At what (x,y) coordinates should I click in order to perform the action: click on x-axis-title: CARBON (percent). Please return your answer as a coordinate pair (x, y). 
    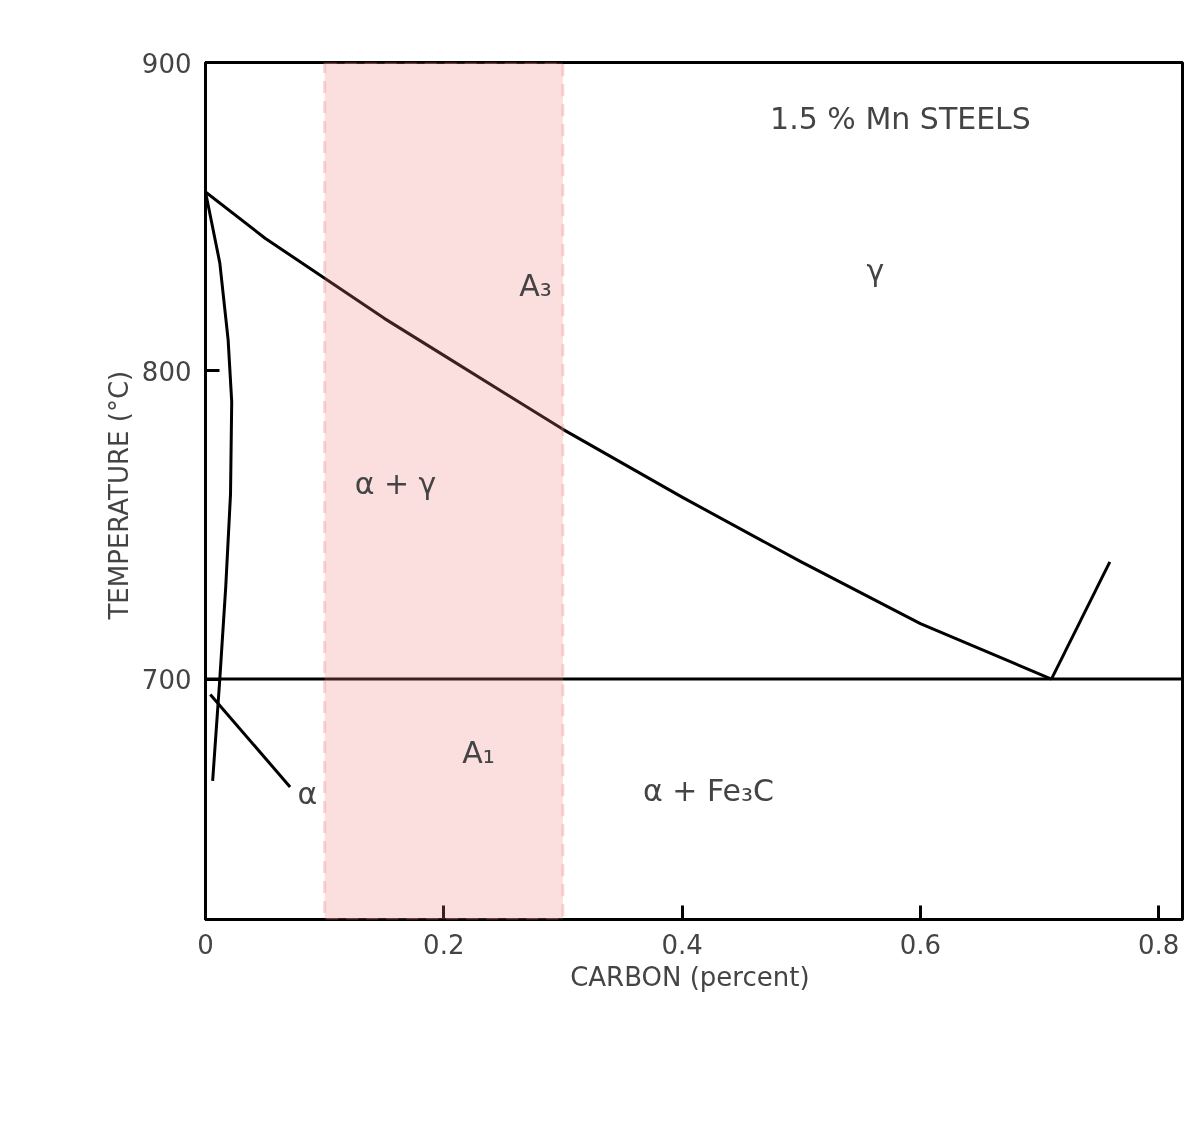
    Looking at the image, I should click on (690, 976).